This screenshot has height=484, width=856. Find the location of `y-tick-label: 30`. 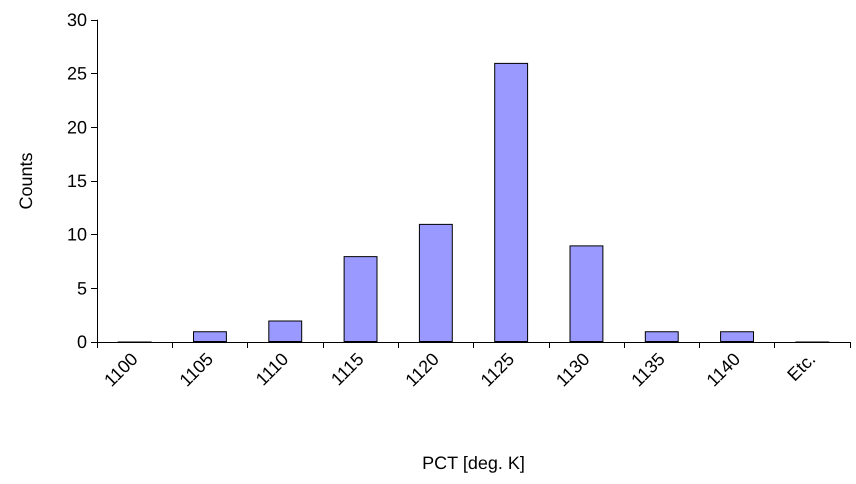

y-tick-label: 30 is located at coordinates (76, 20).